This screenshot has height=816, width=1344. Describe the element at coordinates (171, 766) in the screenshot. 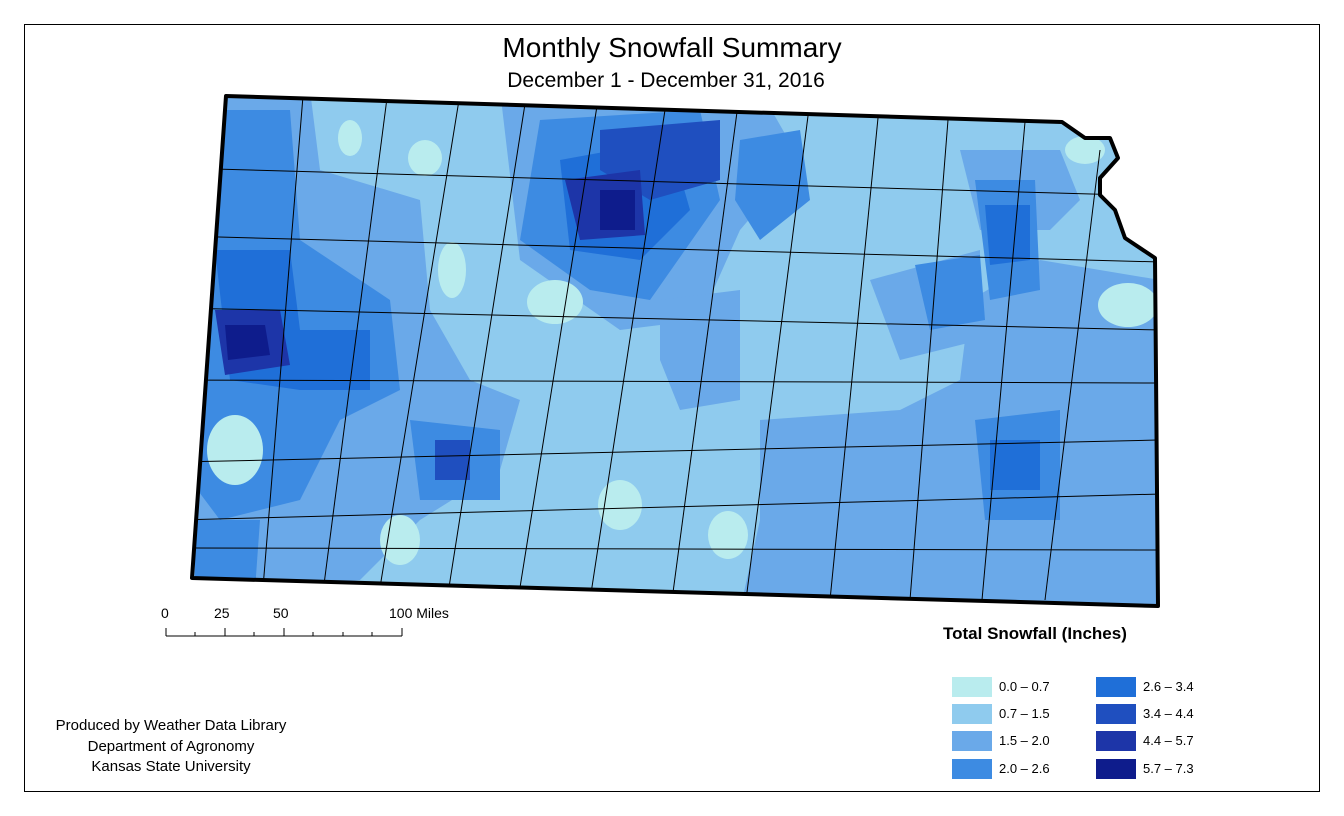

I see `credits-line: Kansas State University` at that location.